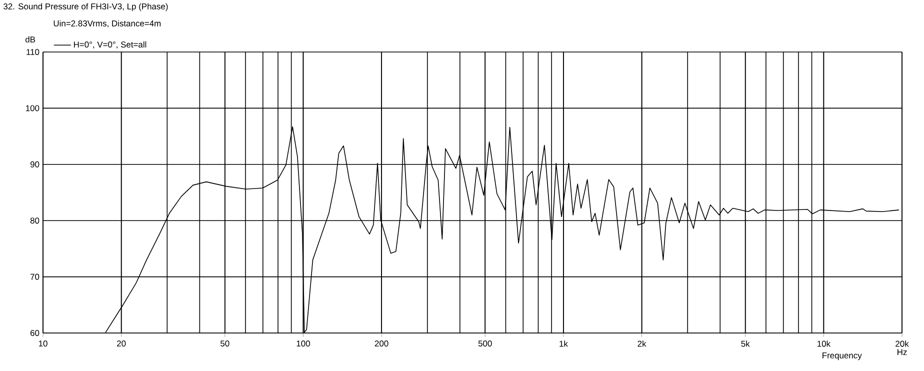 This screenshot has height=371, width=924. What do you see at coordinates (35, 164) in the screenshot?
I see `y-tick-label: 90` at bounding box center [35, 164].